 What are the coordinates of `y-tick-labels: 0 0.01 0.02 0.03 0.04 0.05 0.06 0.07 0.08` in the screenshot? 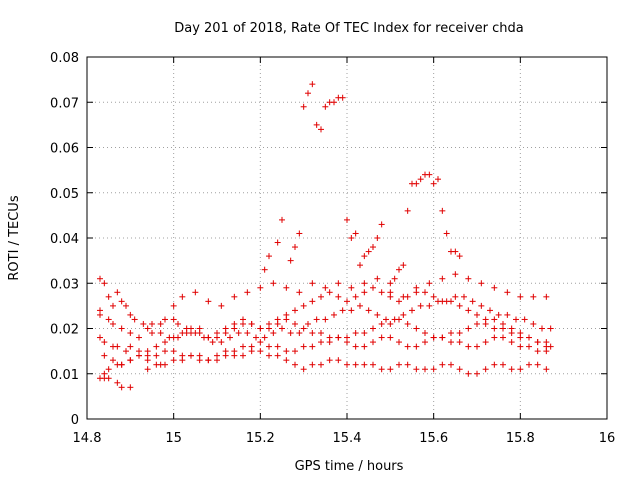 It's located at (64, 239).